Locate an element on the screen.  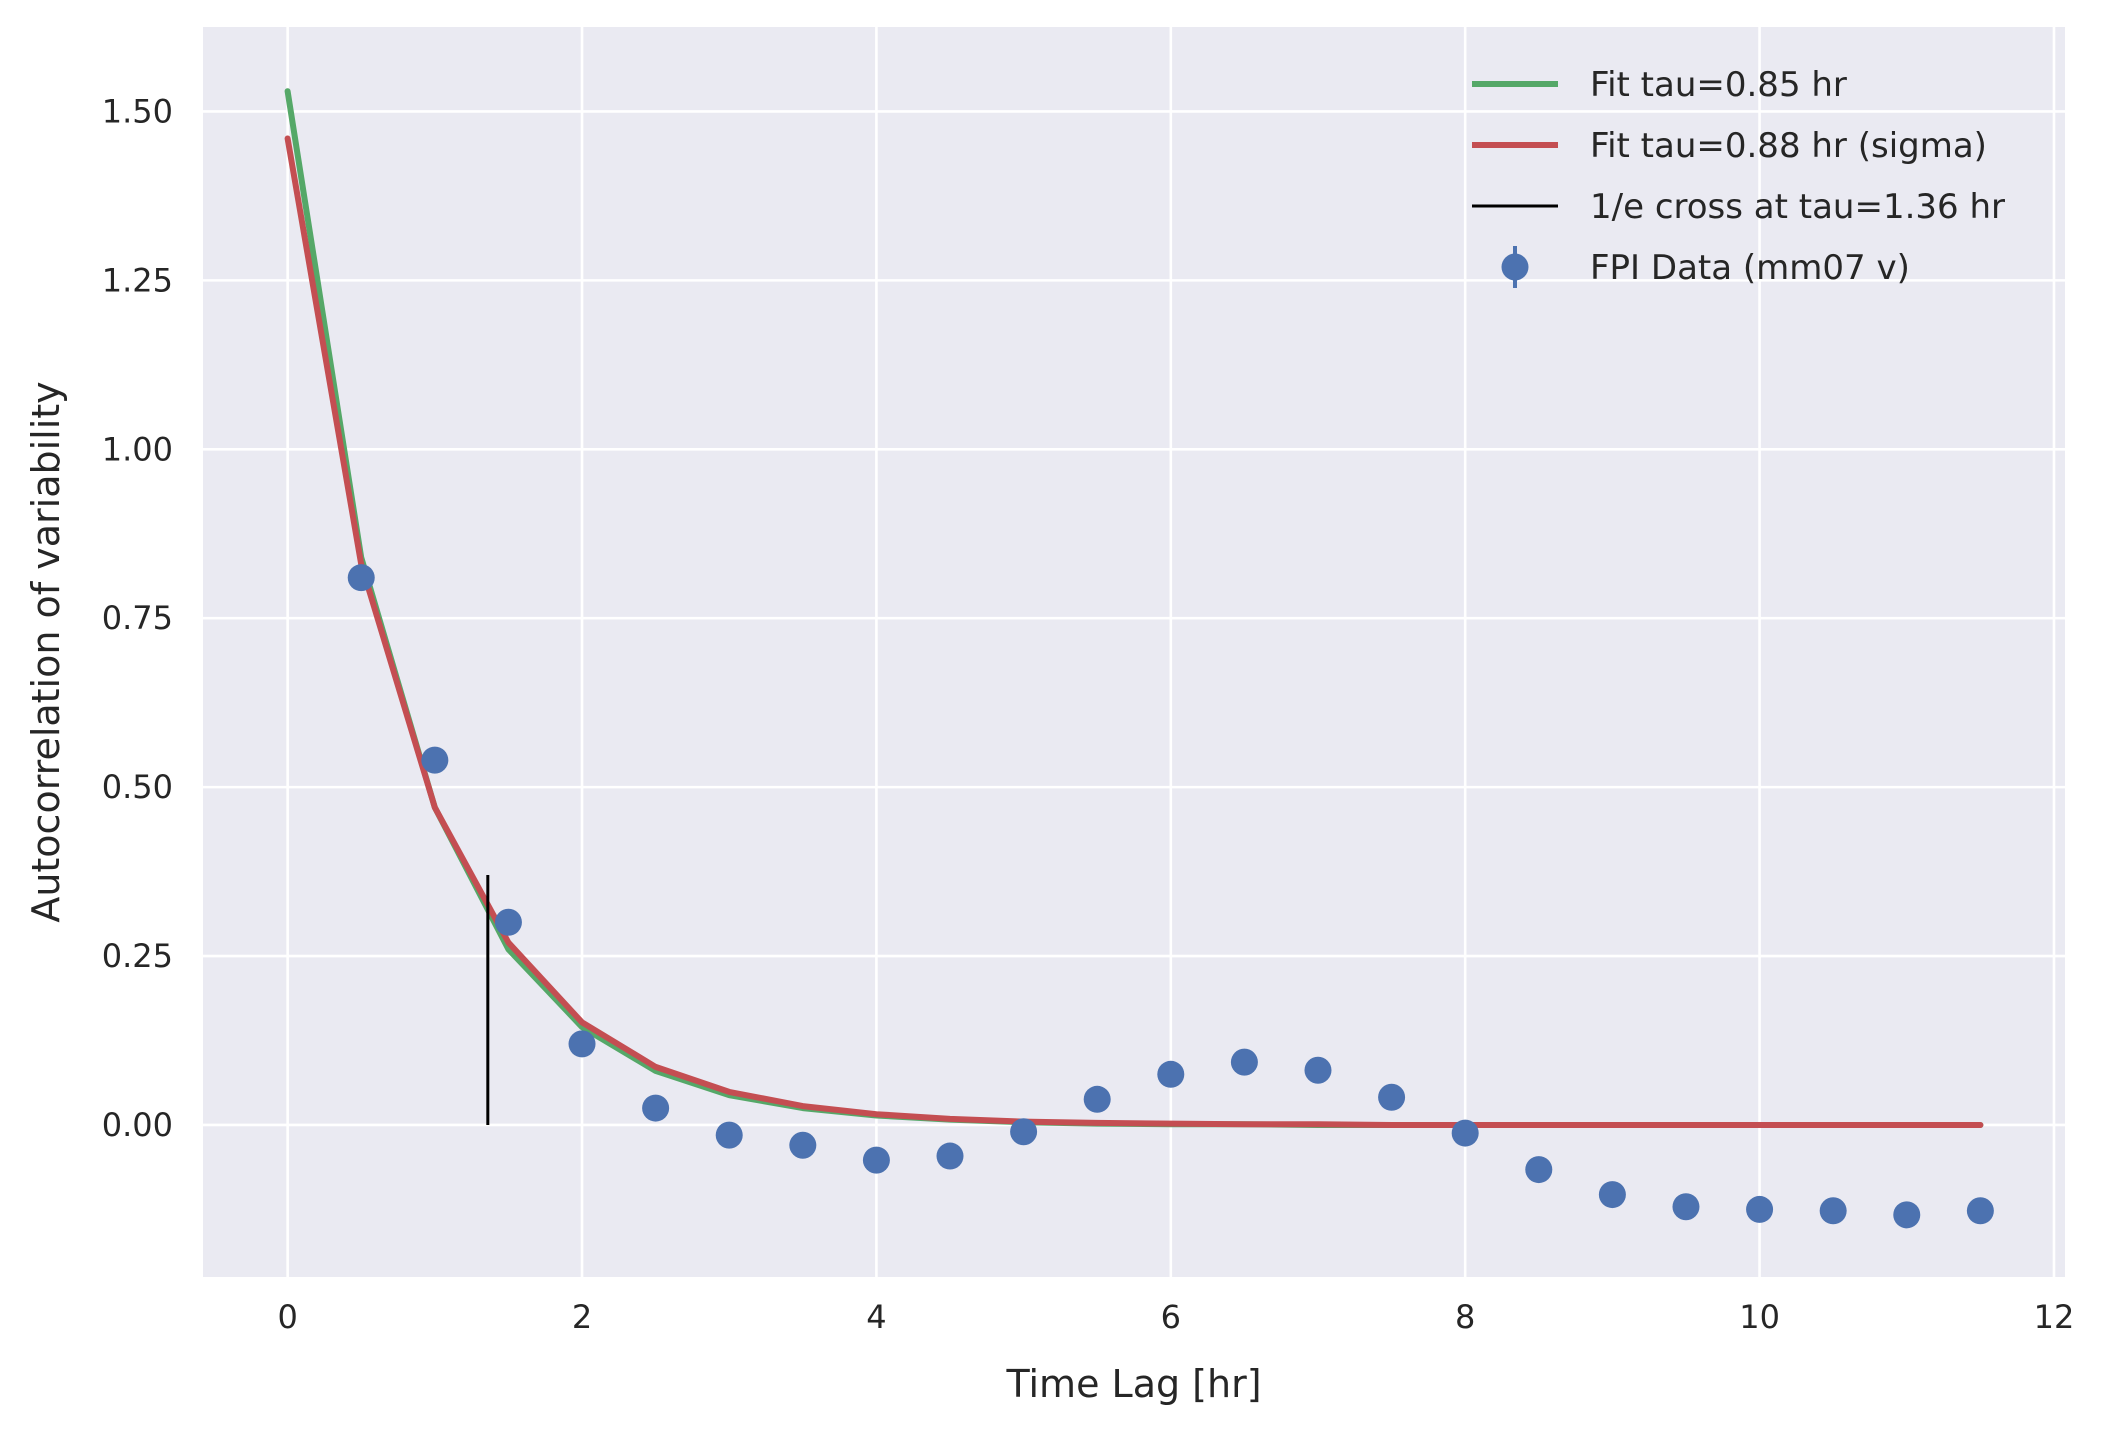
legend-label: FPI Data (mm07 v) is located at coordinates (1750, 268).